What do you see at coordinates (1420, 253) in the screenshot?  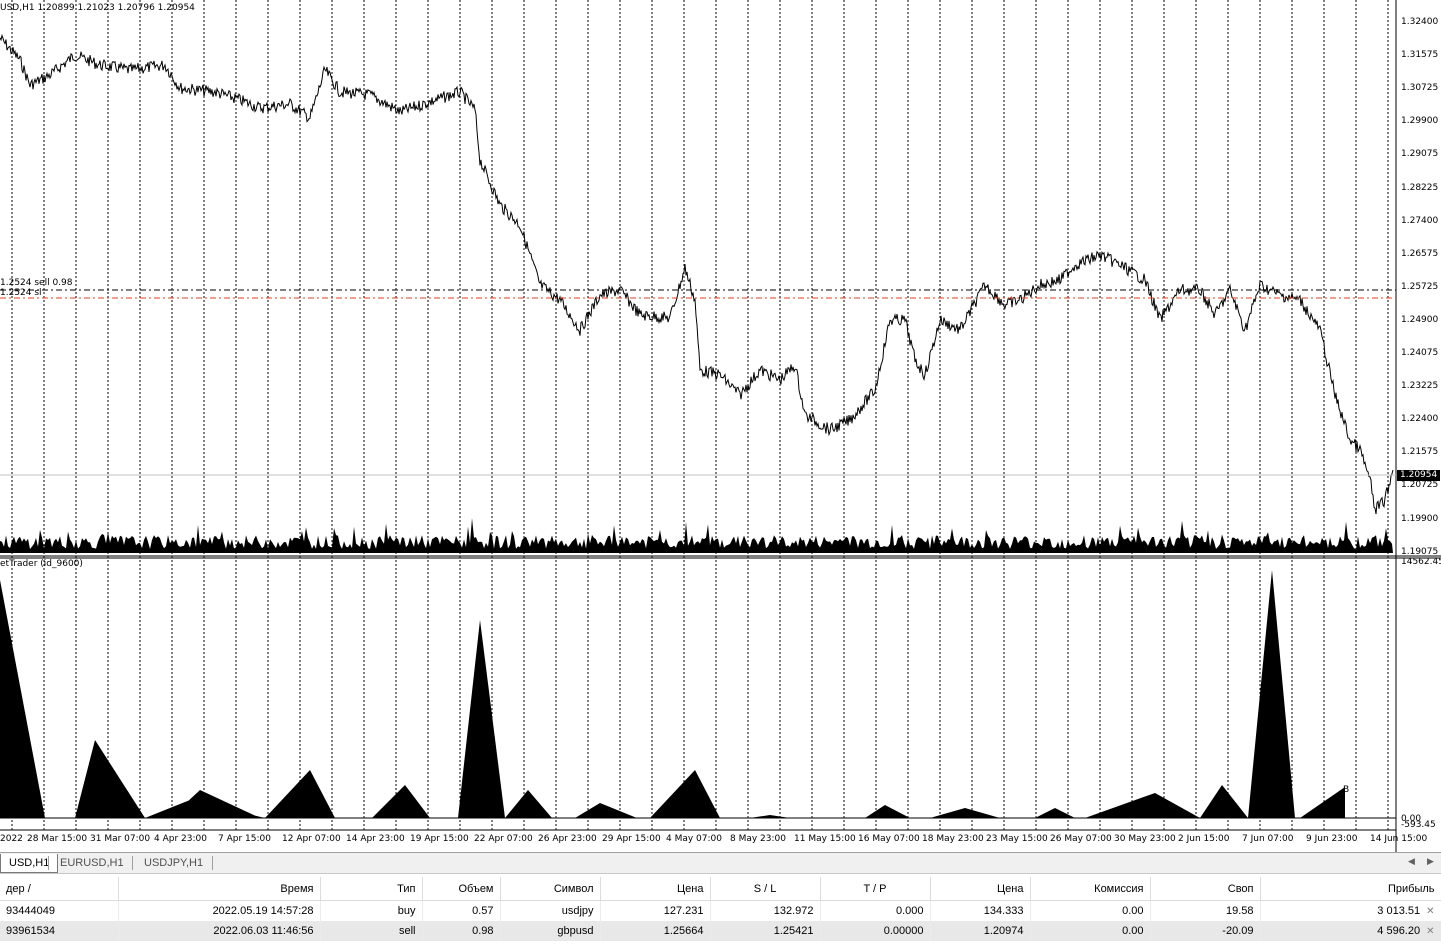 I see `price-axis-label: 1.26575` at bounding box center [1420, 253].